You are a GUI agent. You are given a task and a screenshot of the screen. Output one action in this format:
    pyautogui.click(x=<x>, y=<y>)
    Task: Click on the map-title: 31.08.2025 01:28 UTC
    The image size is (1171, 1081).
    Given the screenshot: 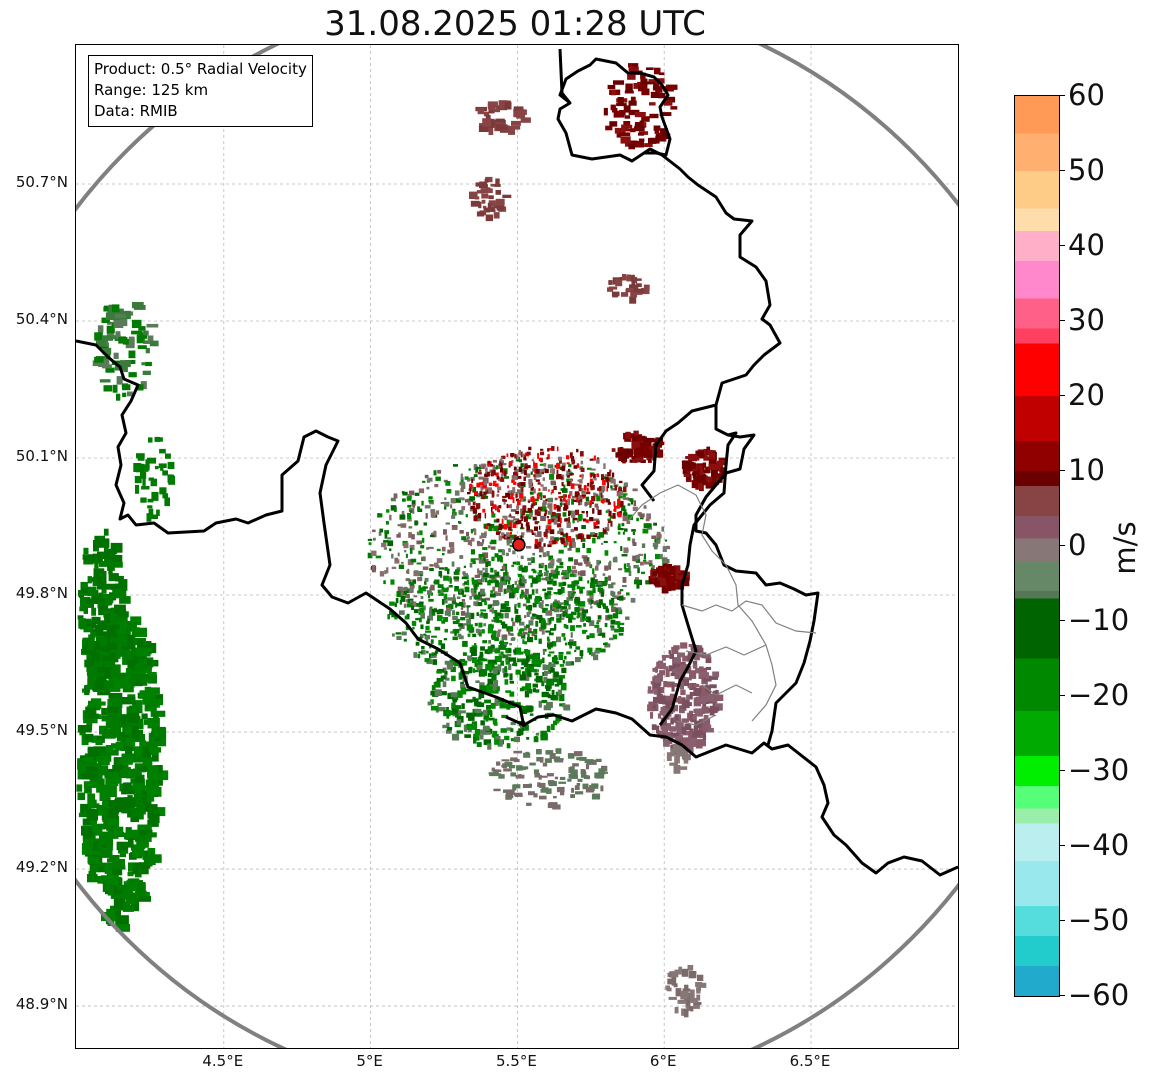 What is the action you would take?
    pyautogui.click(x=515, y=24)
    